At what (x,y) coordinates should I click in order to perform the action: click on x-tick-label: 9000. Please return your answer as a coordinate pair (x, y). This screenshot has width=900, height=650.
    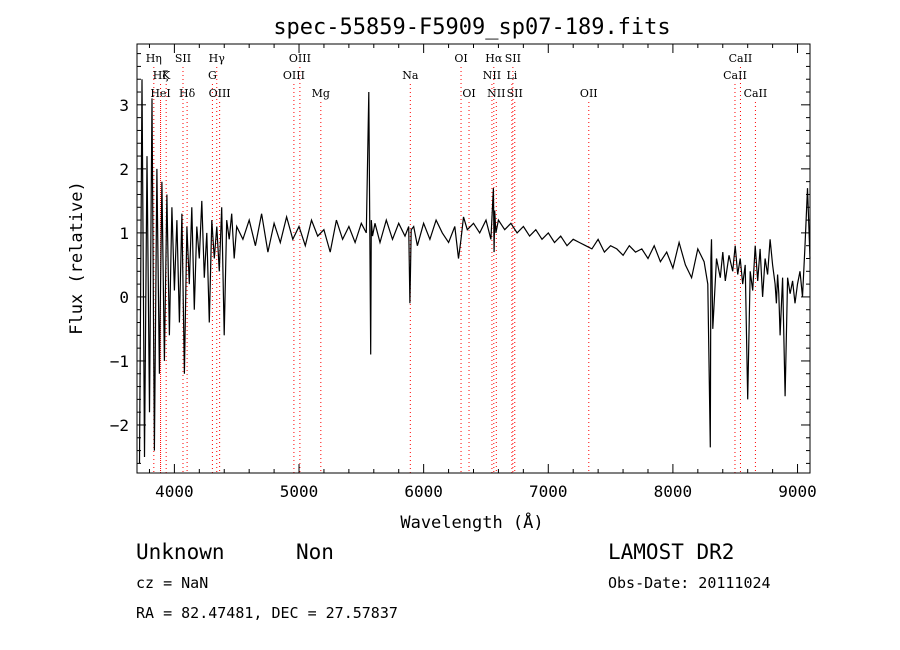
    Looking at the image, I should click on (797, 491).